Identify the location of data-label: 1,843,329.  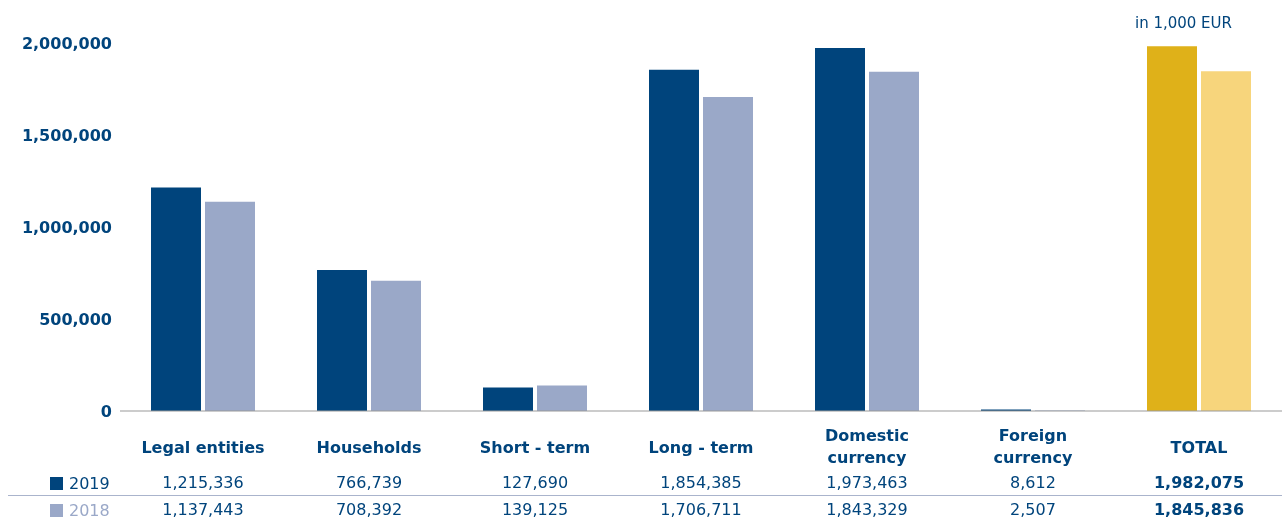
(867, 509).